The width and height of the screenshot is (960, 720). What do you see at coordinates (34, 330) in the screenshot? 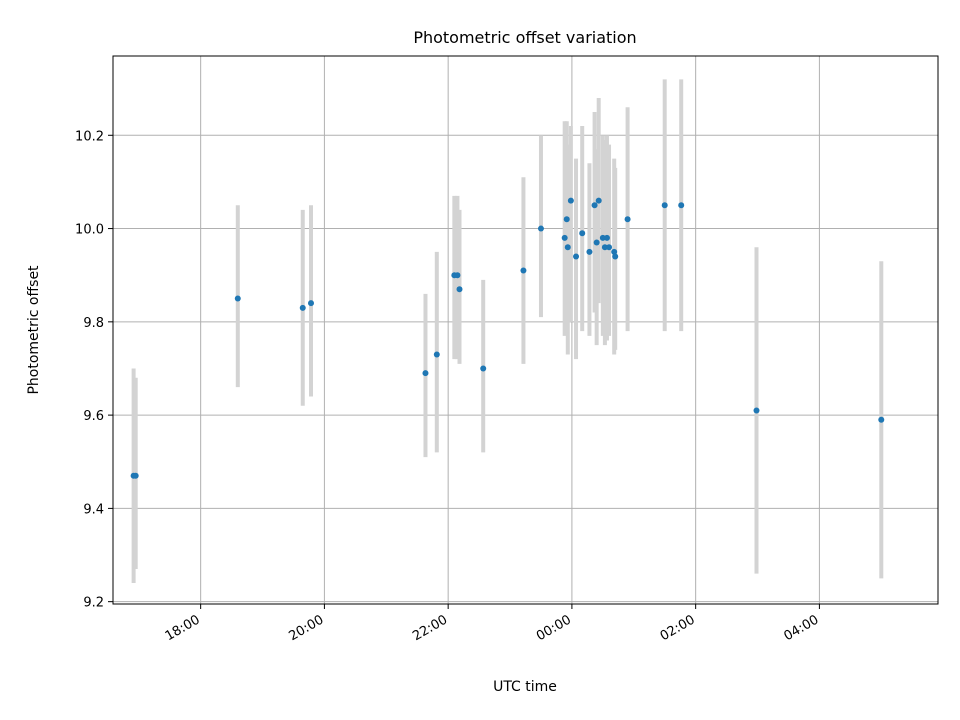
I see `y-axis-label: Photometric offset` at bounding box center [34, 330].